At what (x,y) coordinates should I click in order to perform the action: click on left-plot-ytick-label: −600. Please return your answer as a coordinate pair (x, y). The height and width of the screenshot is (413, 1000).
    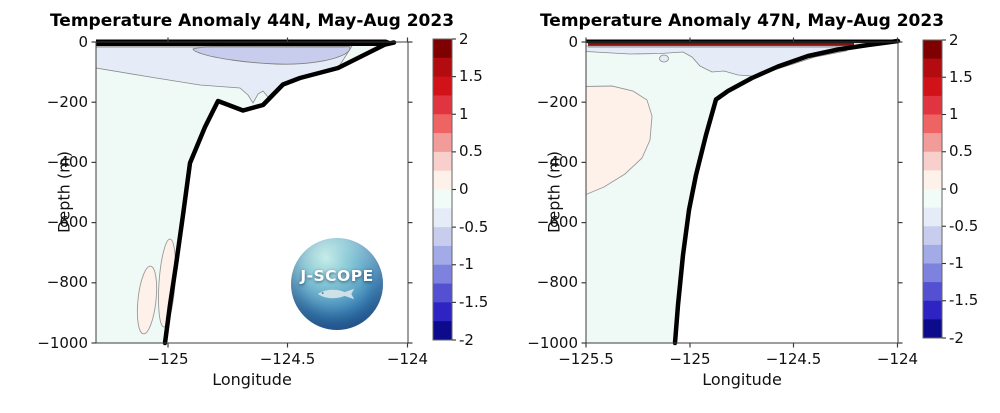
    Looking at the image, I should click on (67, 222).